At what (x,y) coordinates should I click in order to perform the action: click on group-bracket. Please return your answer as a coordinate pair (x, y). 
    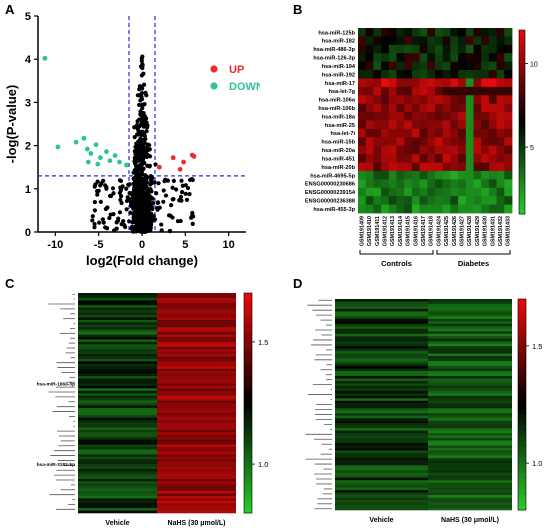
    Looking at the image, I should click on (396, 252).